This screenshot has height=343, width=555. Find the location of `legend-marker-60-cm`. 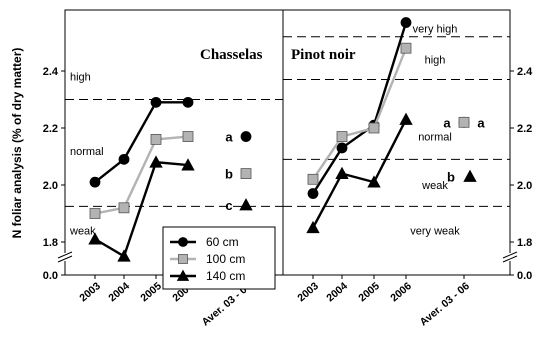

legend-marker-60-cm is located at coordinates (183, 242).